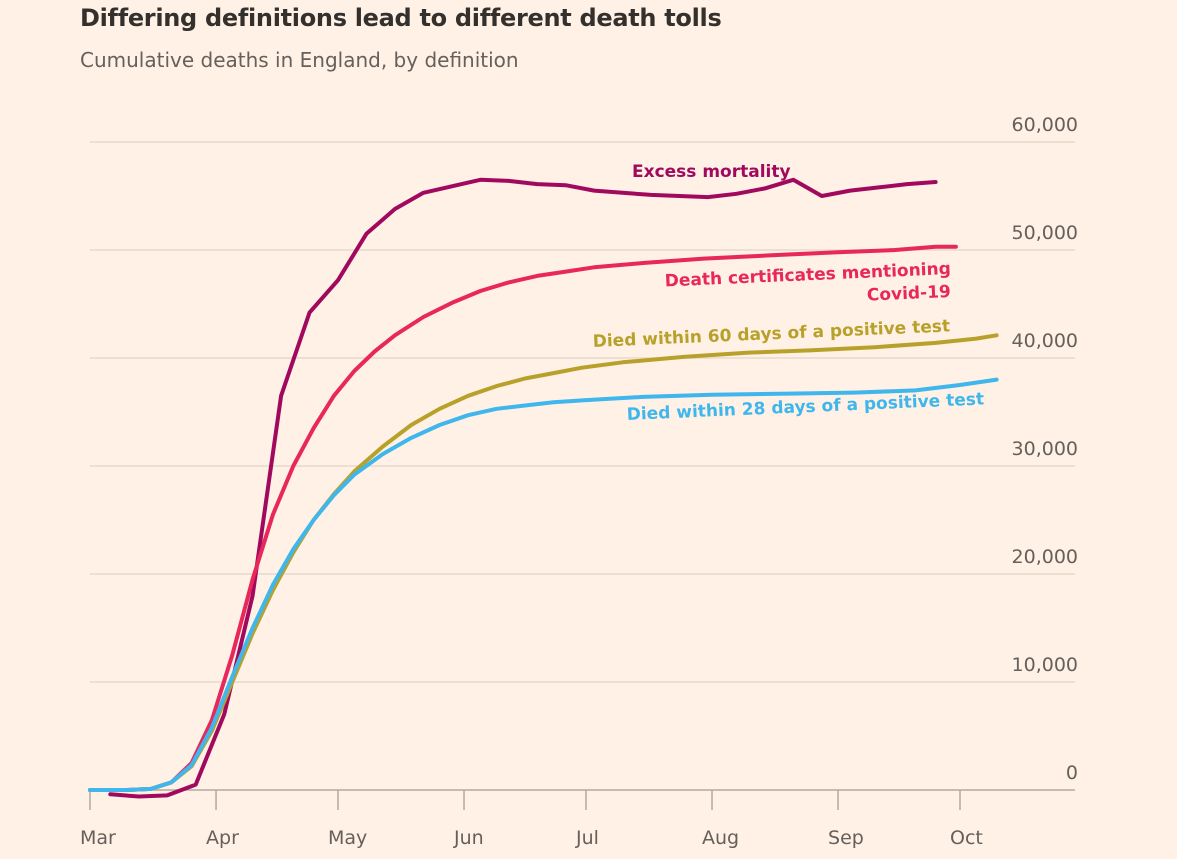 Image resolution: width=1177 pixels, height=859 pixels. What do you see at coordinates (1045, 233) in the screenshot?
I see `y-tick-label: 50,000` at bounding box center [1045, 233].